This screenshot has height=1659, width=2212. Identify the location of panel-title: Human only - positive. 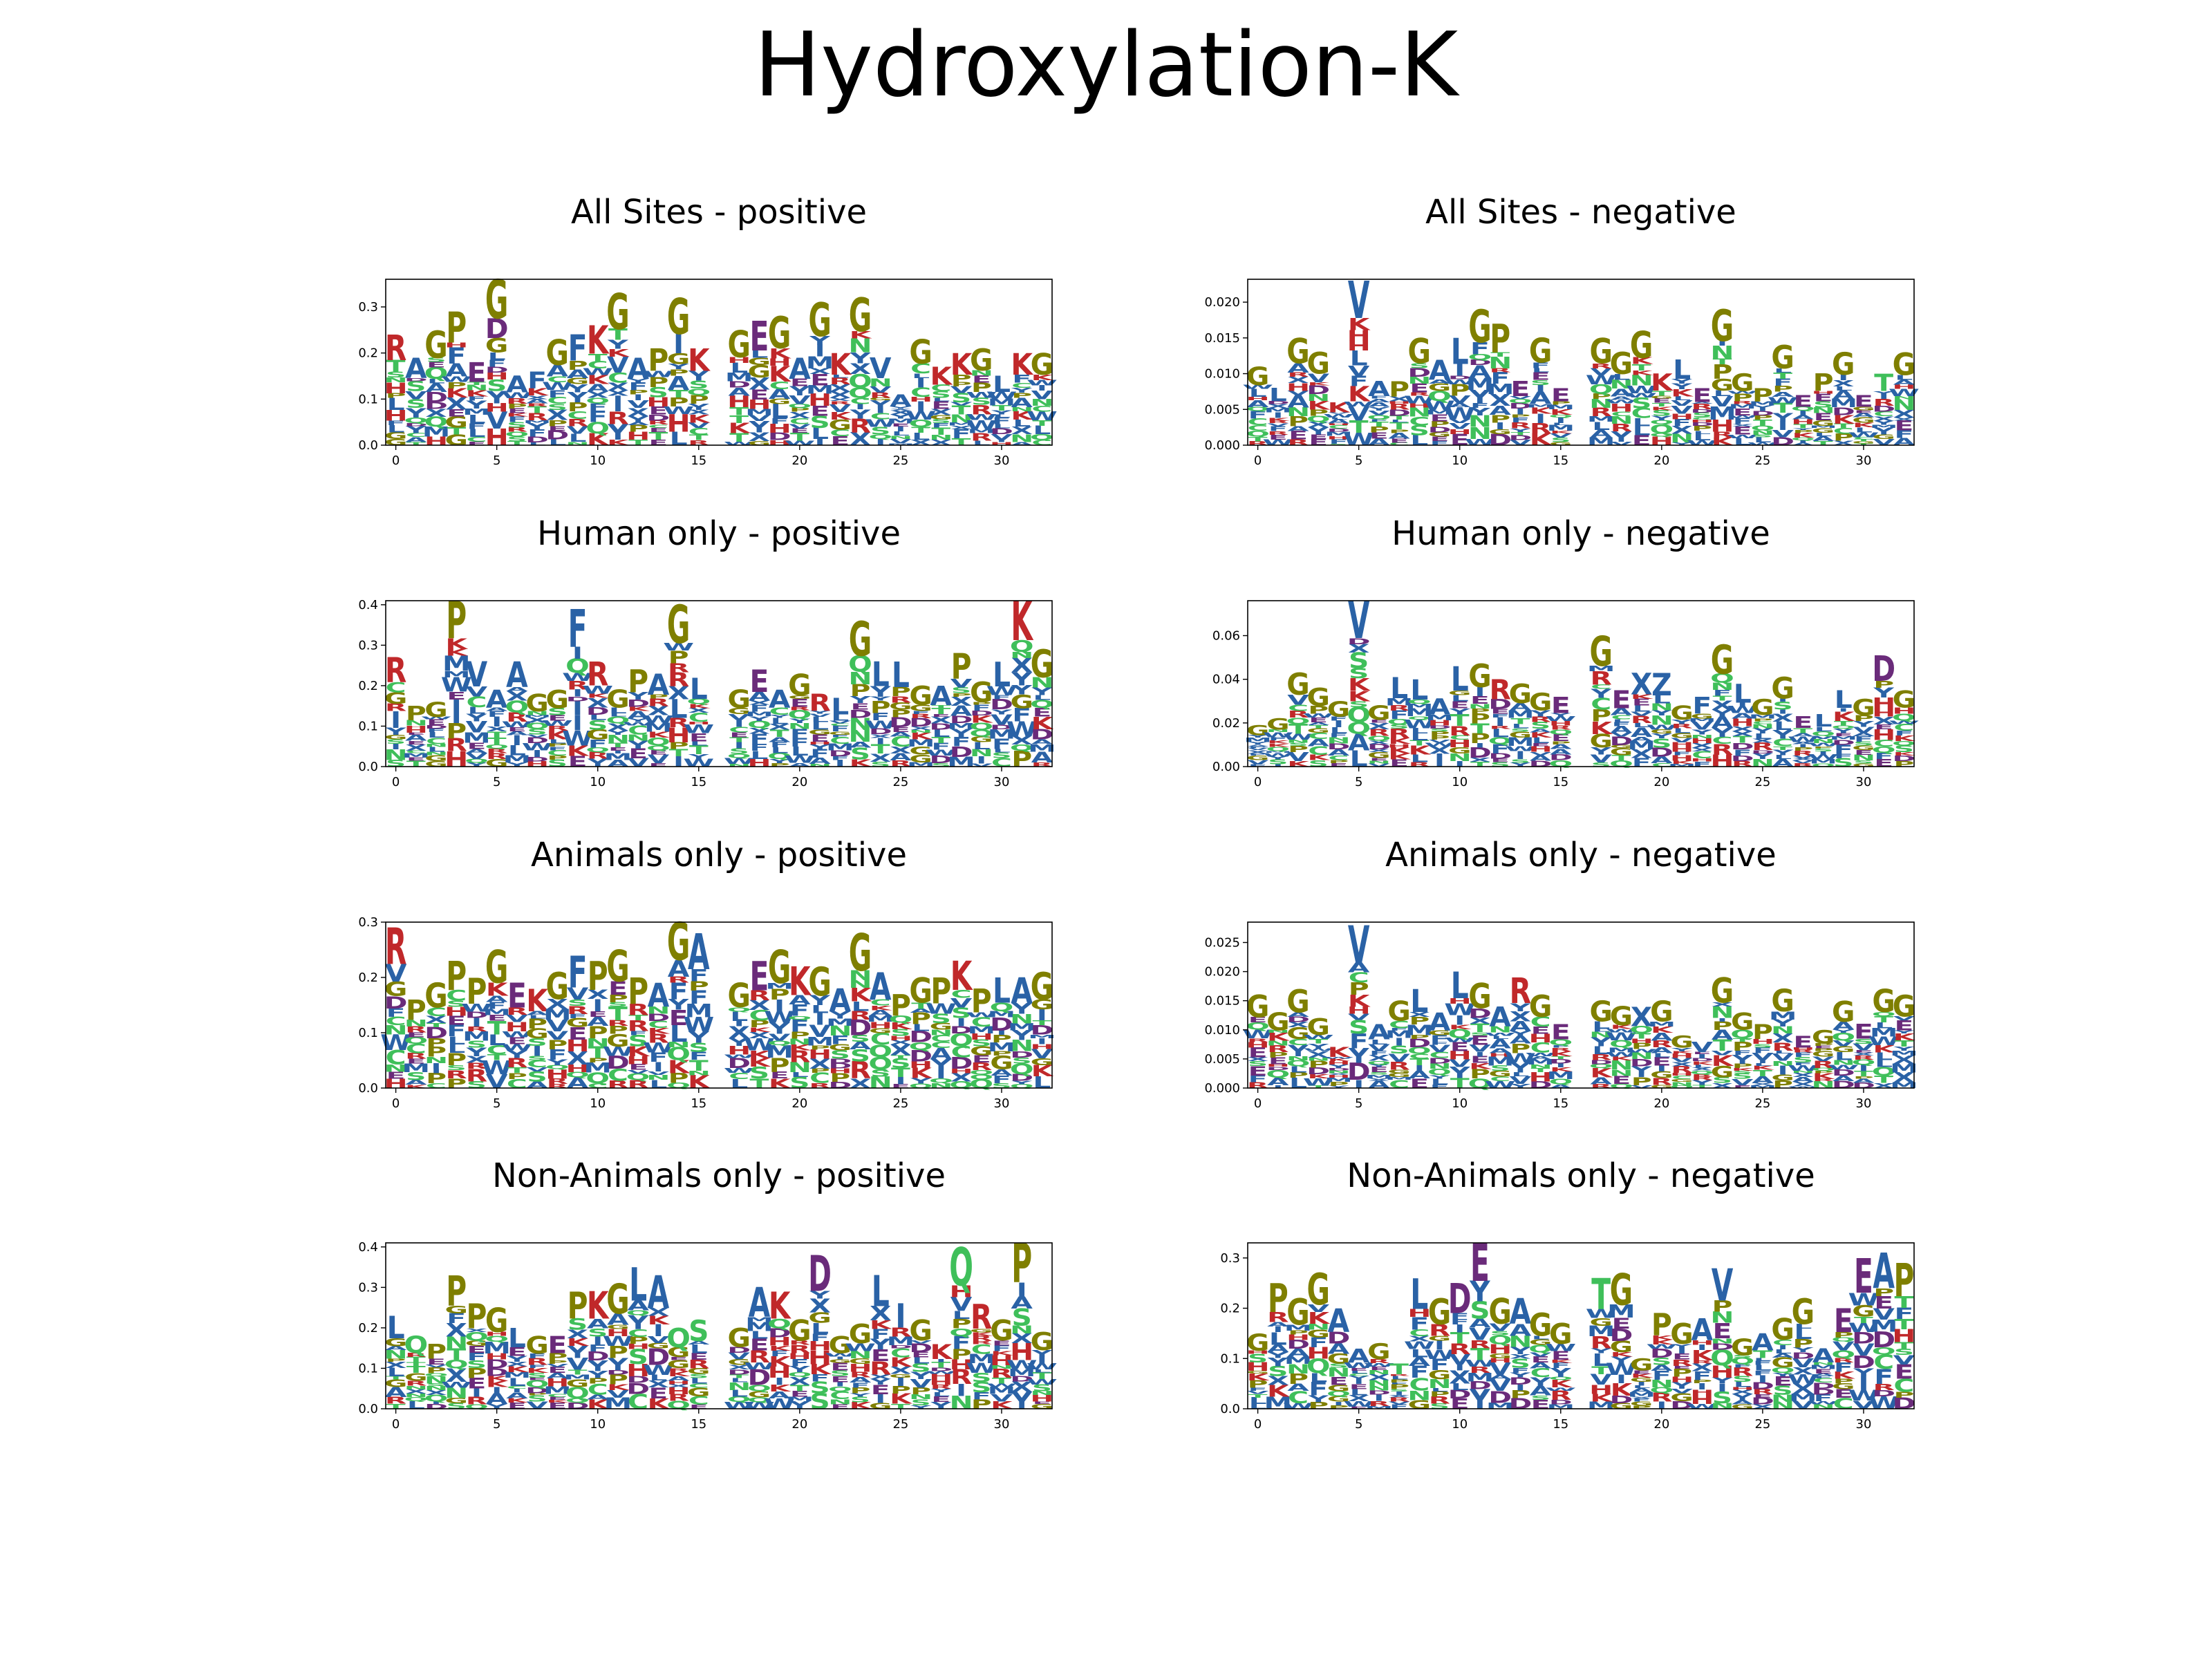
(719, 533).